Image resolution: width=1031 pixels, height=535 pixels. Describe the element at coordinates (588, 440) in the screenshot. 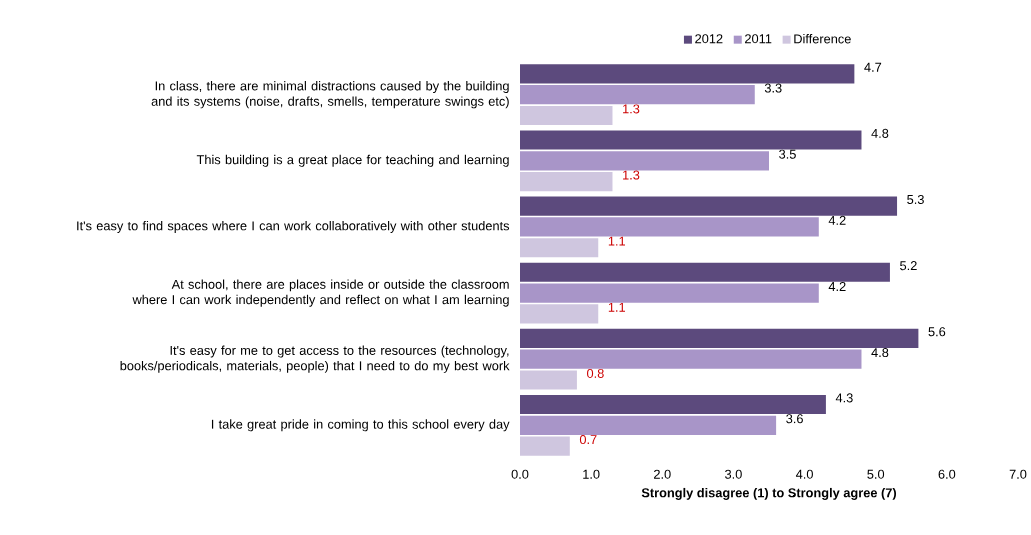

I see `data-label: 0.7` at that location.